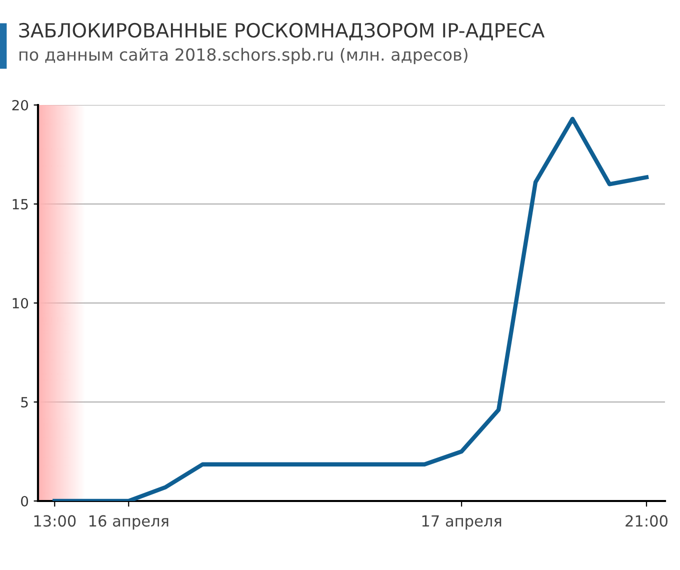 This screenshot has width=680, height=570. I want to click on y-tick-label: 15, so click(20, 204).